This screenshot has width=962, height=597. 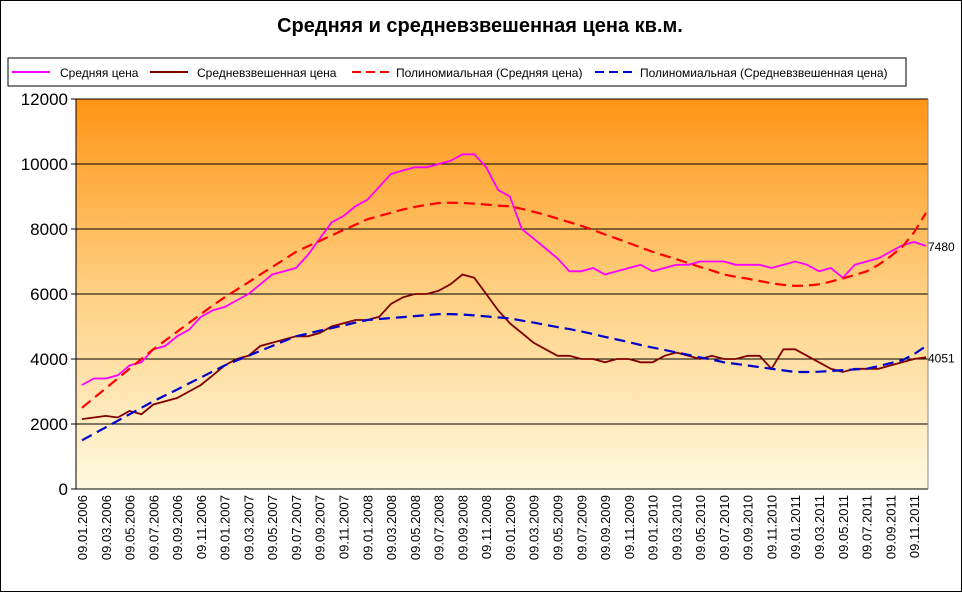 What do you see at coordinates (581, 527) in the screenshot?
I see `x-tick-label: 09.07.2009` at bounding box center [581, 527].